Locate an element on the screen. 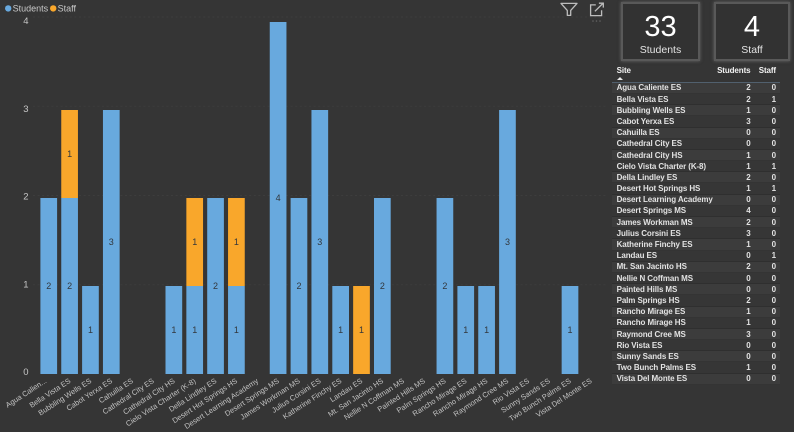  svg-text: Students is located at coordinates (31, 8).